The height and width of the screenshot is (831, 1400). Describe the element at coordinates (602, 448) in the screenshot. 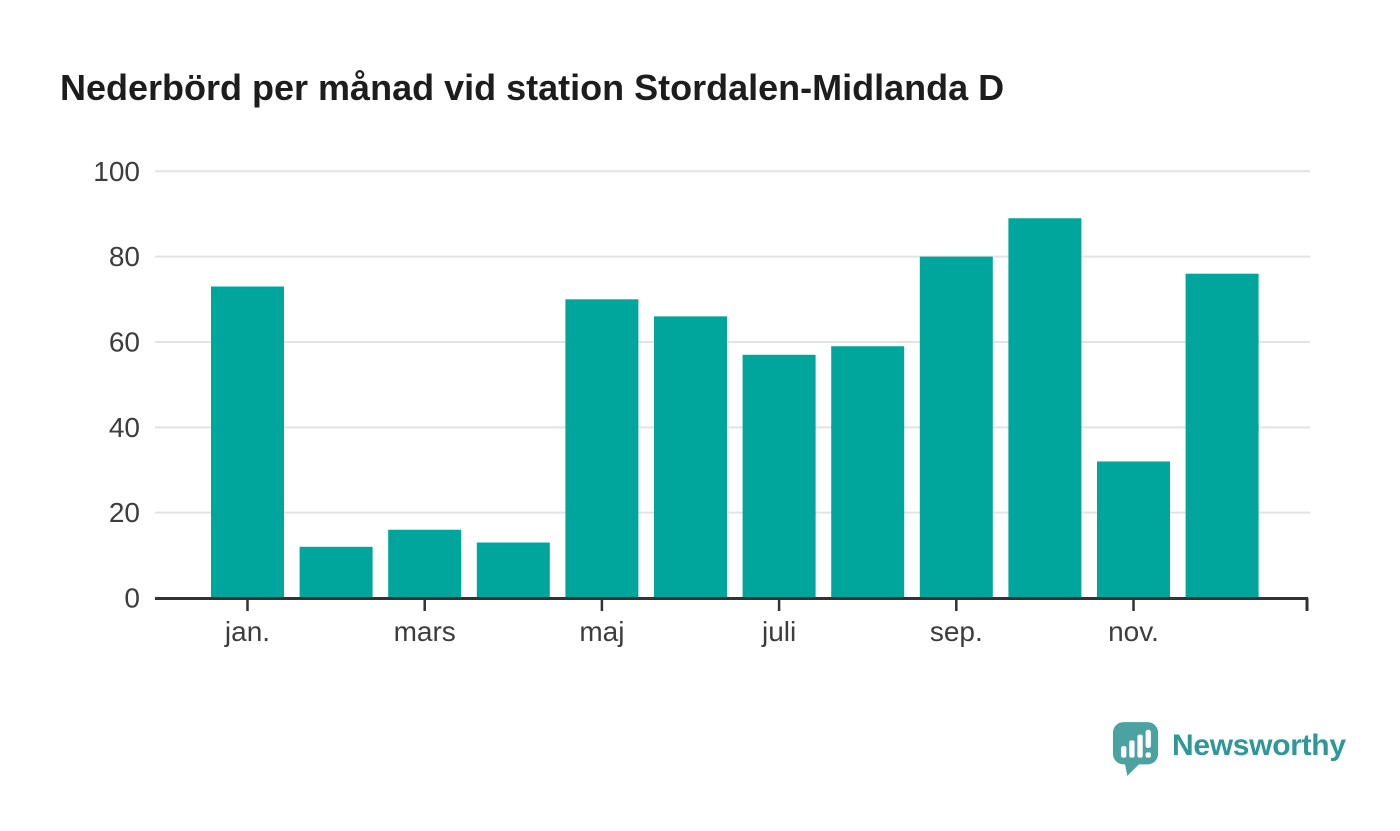

I see `bar-maj` at that location.